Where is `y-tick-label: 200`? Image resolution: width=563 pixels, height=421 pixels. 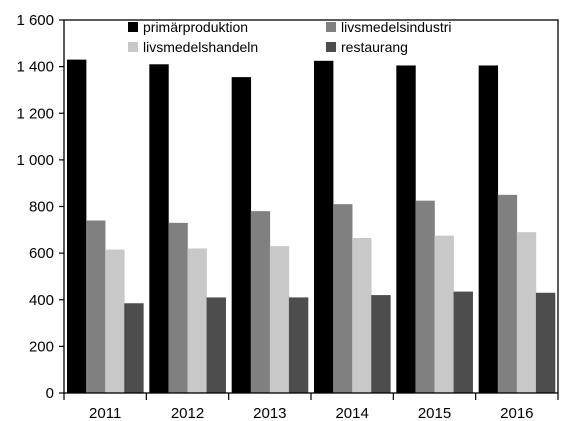
y-tick-label: 200 is located at coordinates (41, 346).